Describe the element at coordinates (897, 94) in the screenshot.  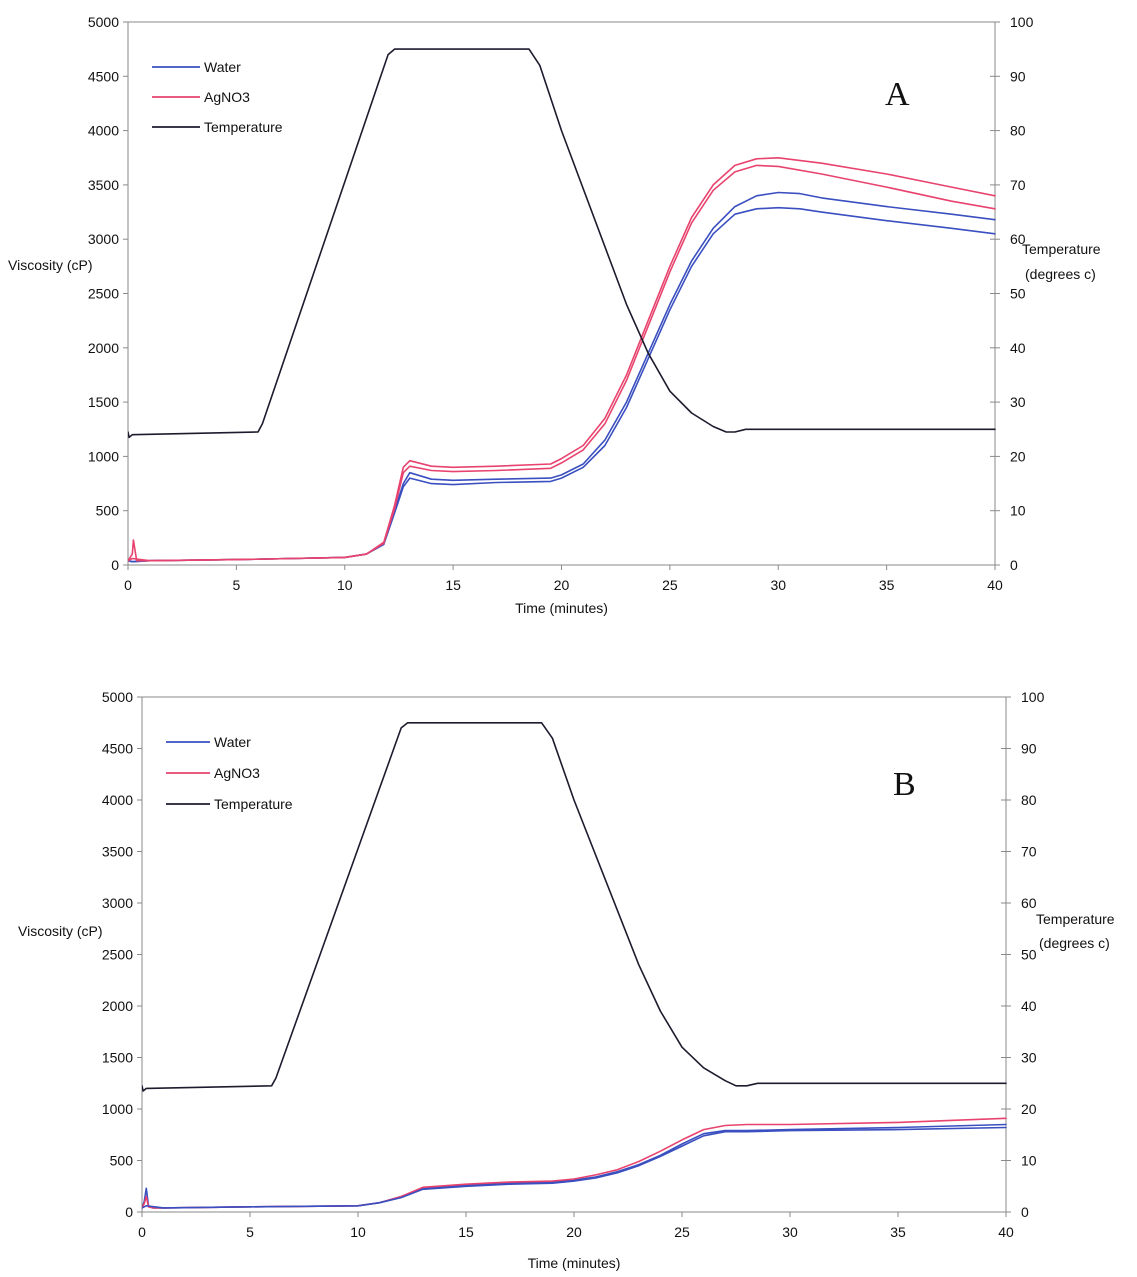
I see `panel-label: A` at that location.